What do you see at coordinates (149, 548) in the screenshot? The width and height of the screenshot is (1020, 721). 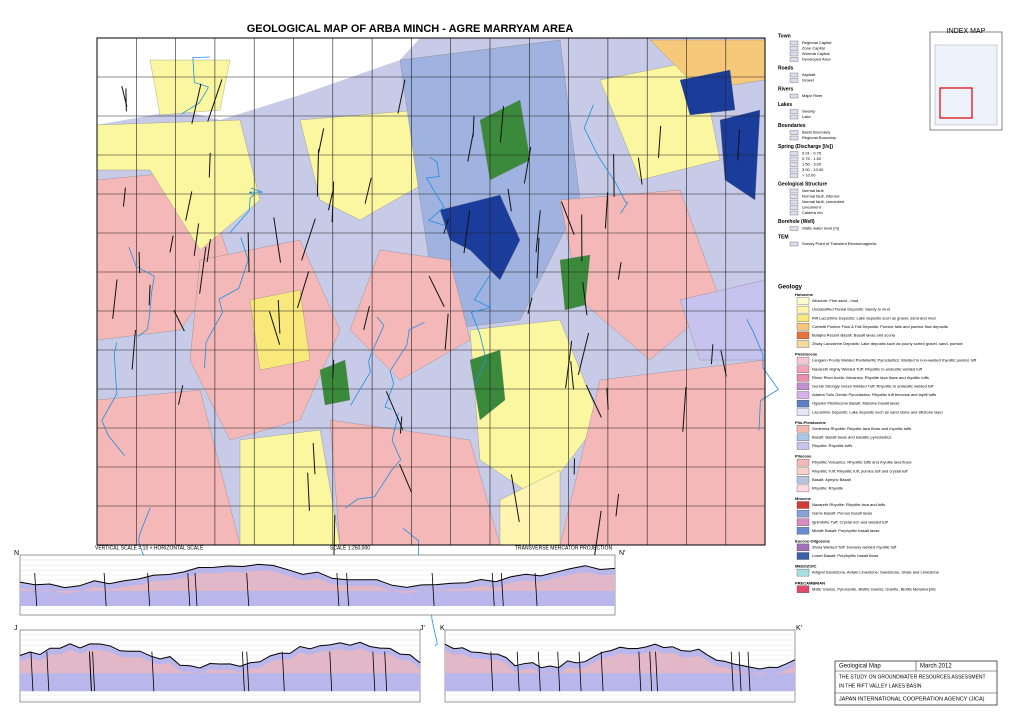 I see `vertical-scale: VERTICAL SCALE = 10 × HORIZONTAL SCALE` at bounding box center [149, 548].